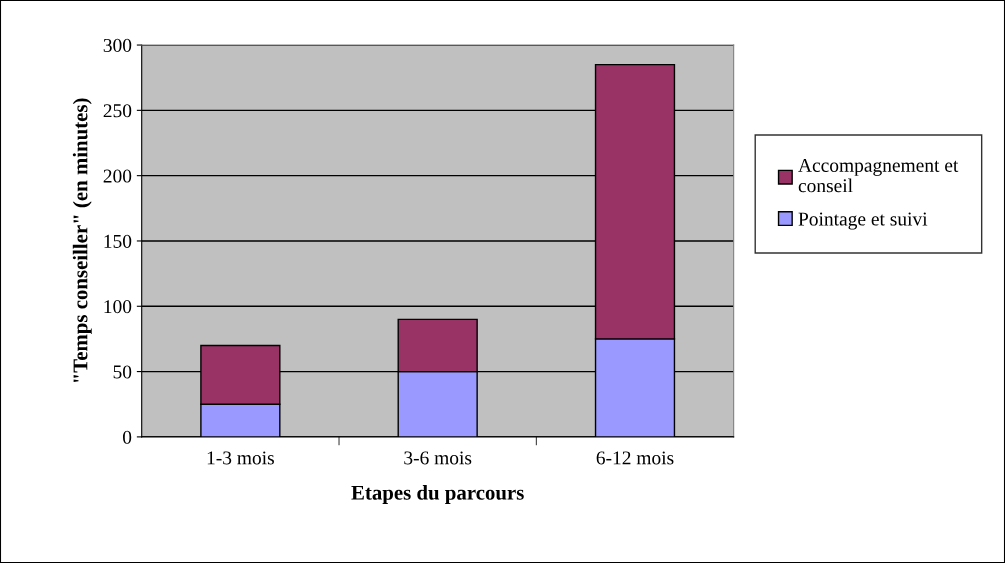 The image size is (1005, 563). Describe the element at coordinates (438, 458) in the screenshot. I see `x-tick-label: 3-6 mois` at that location.